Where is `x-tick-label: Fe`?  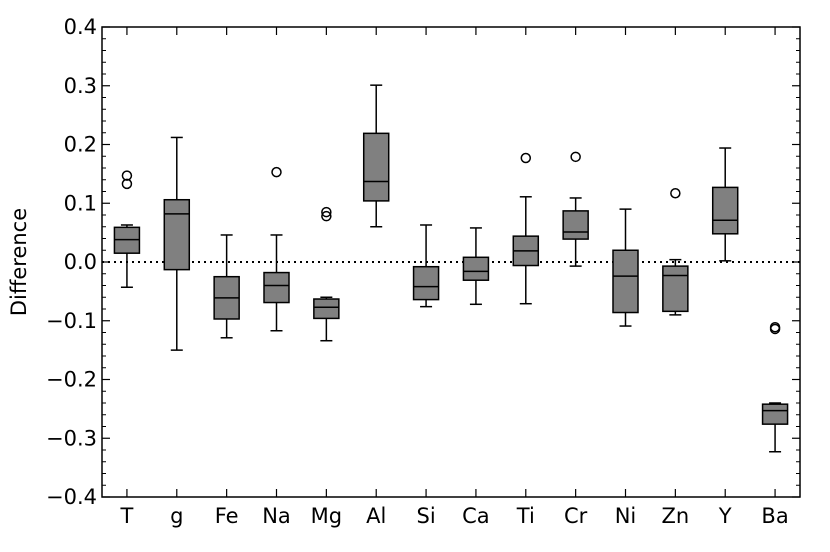
x-tick-label: Fe is located at coordinates (227, 516).